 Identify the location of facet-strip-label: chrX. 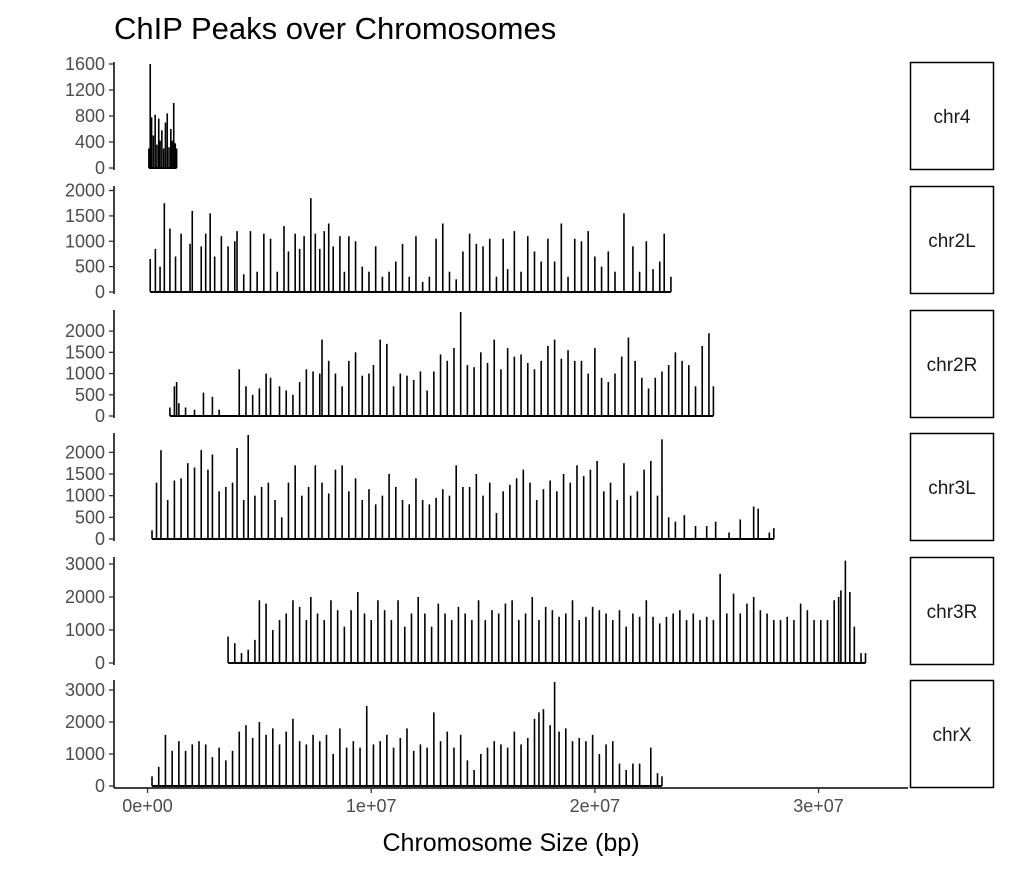
(951, 735).